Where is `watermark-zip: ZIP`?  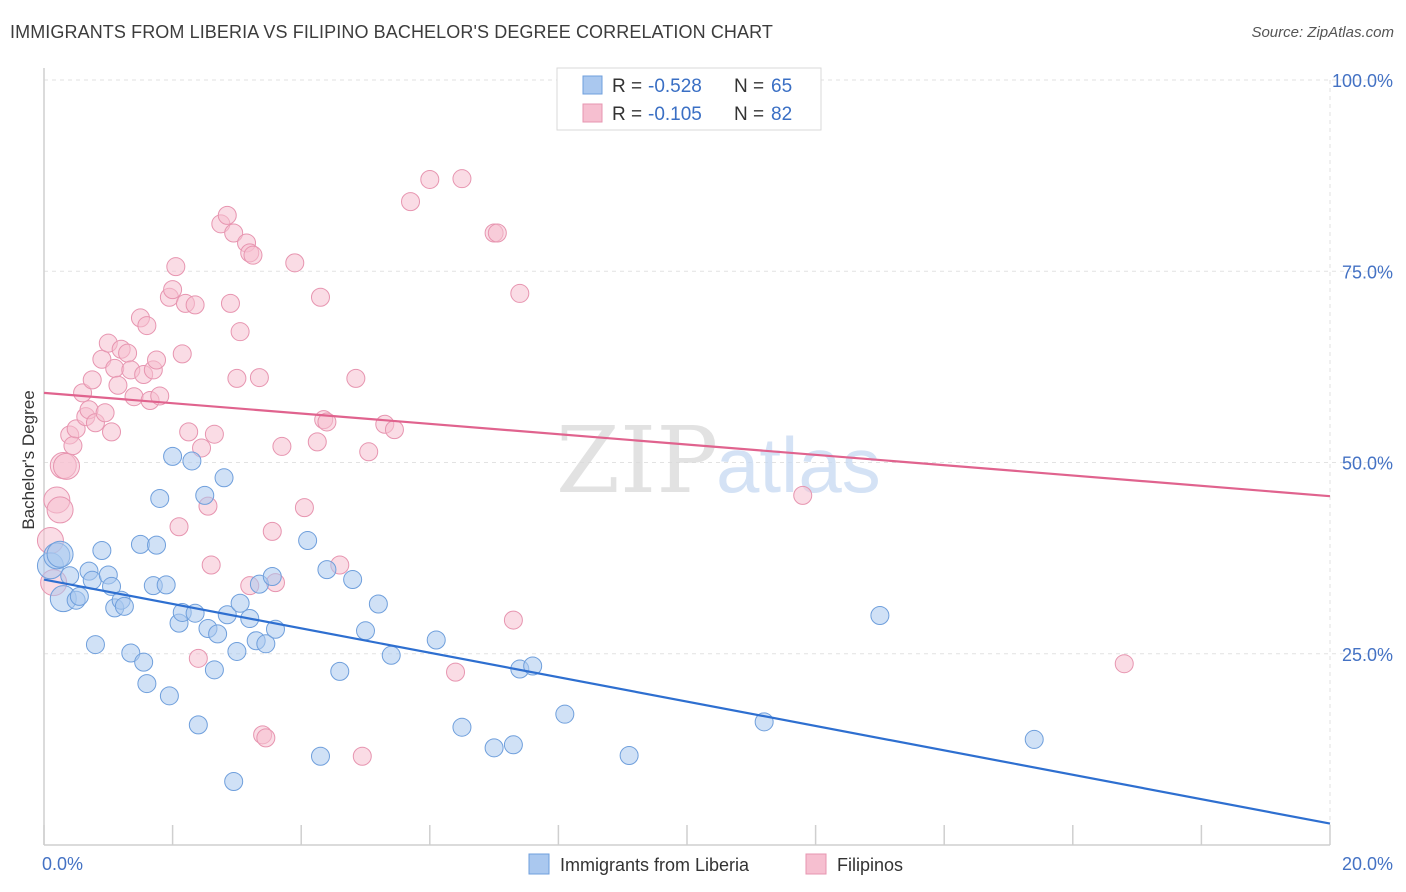
watermark-zip: ZIP is located at coordinates (637, 460).